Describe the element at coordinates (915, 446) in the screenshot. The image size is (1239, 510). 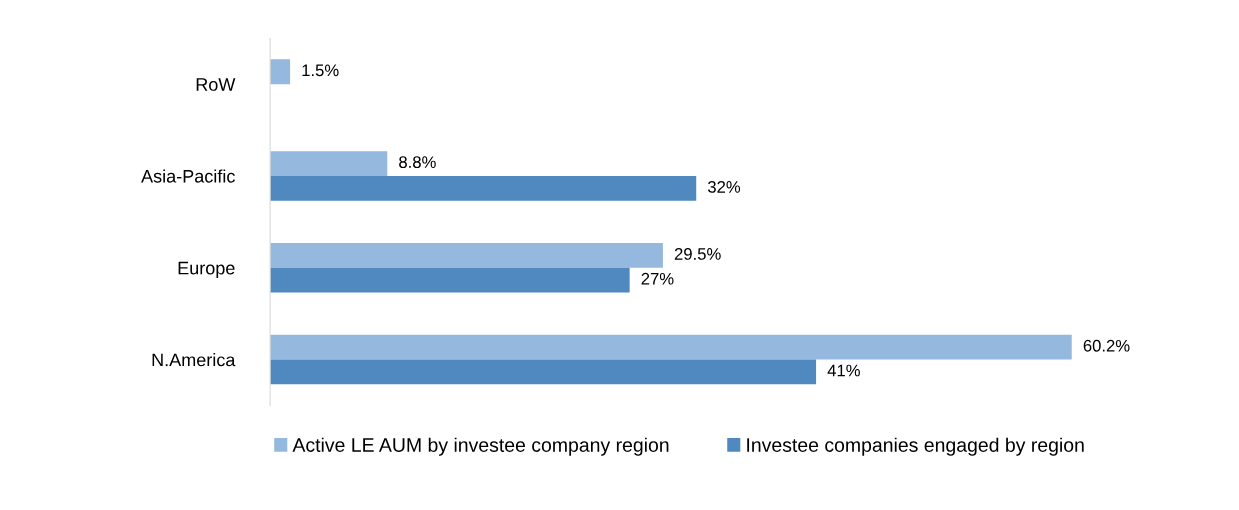
I see `legend-label: Investee companies engaged by region` at that location.